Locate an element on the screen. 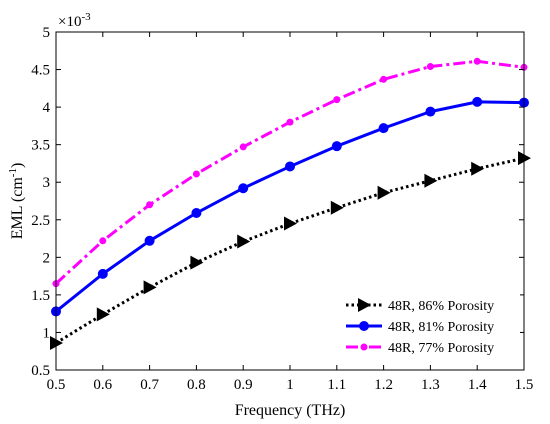 Image resolution: width=550 pixels, height=424 pixels. y-tick-label: 4.5 is located at coordinates (40, 71).